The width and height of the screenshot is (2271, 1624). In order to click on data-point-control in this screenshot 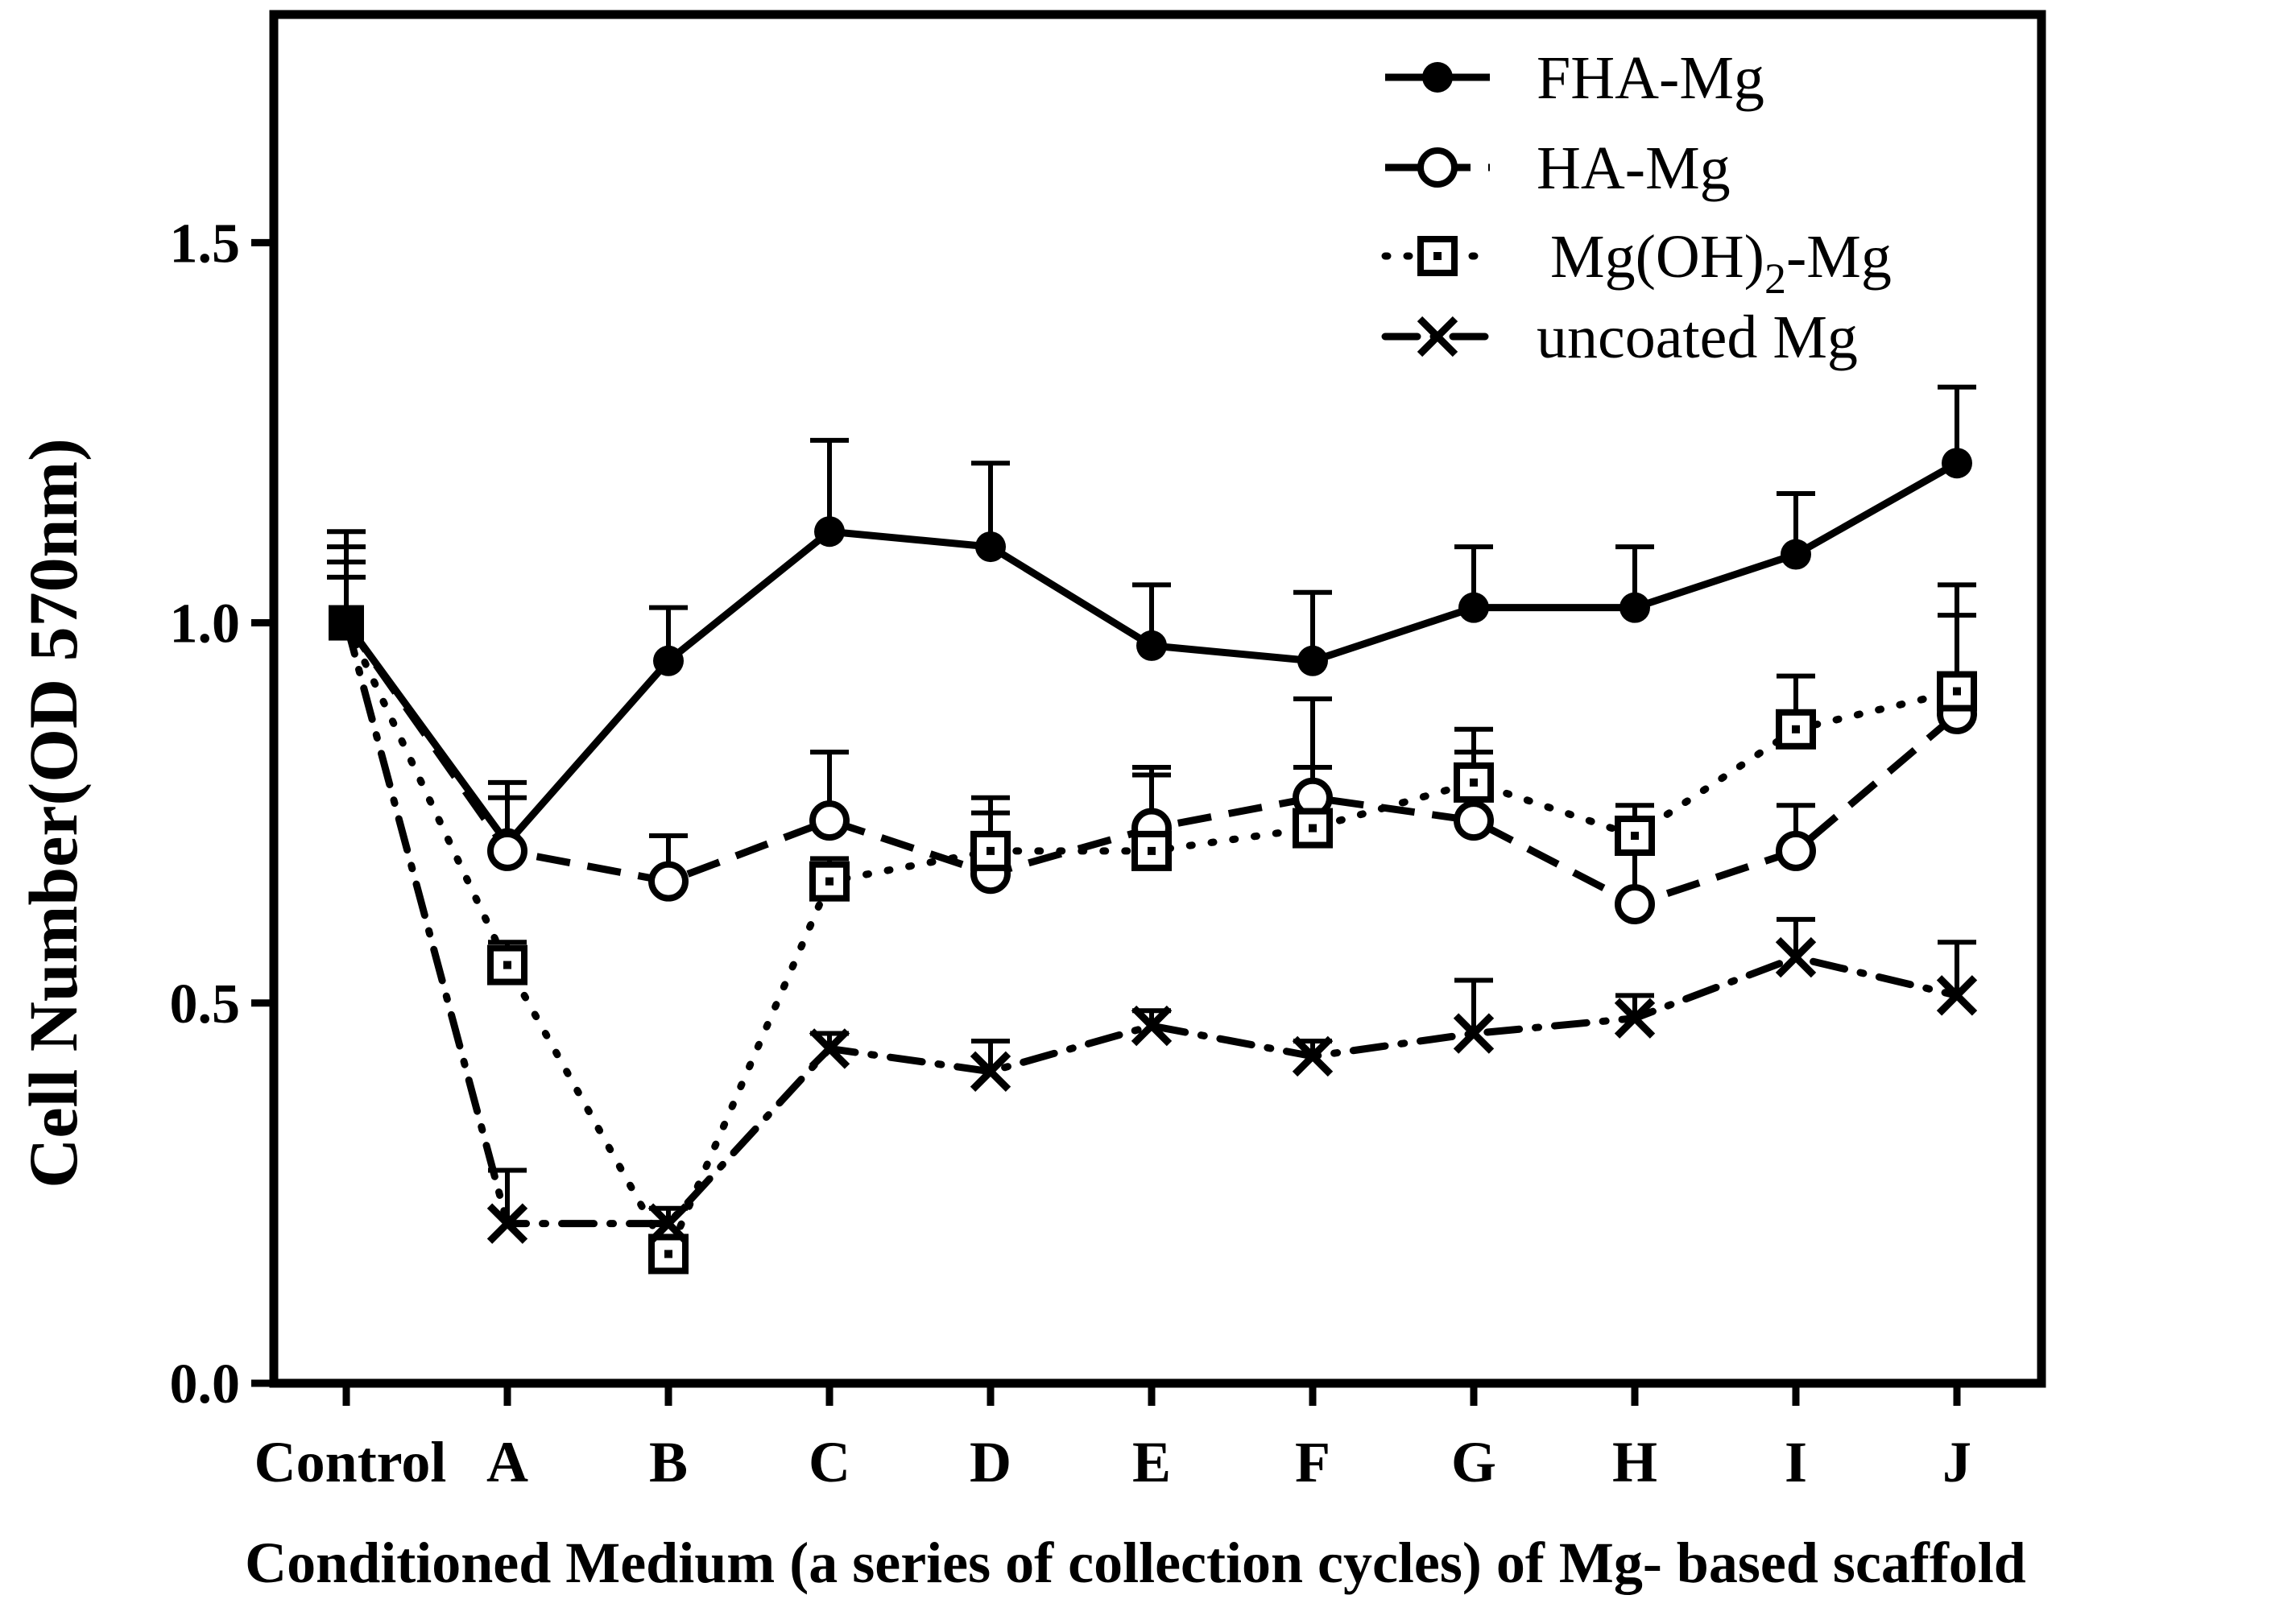, I will do `click(346, 623)`.